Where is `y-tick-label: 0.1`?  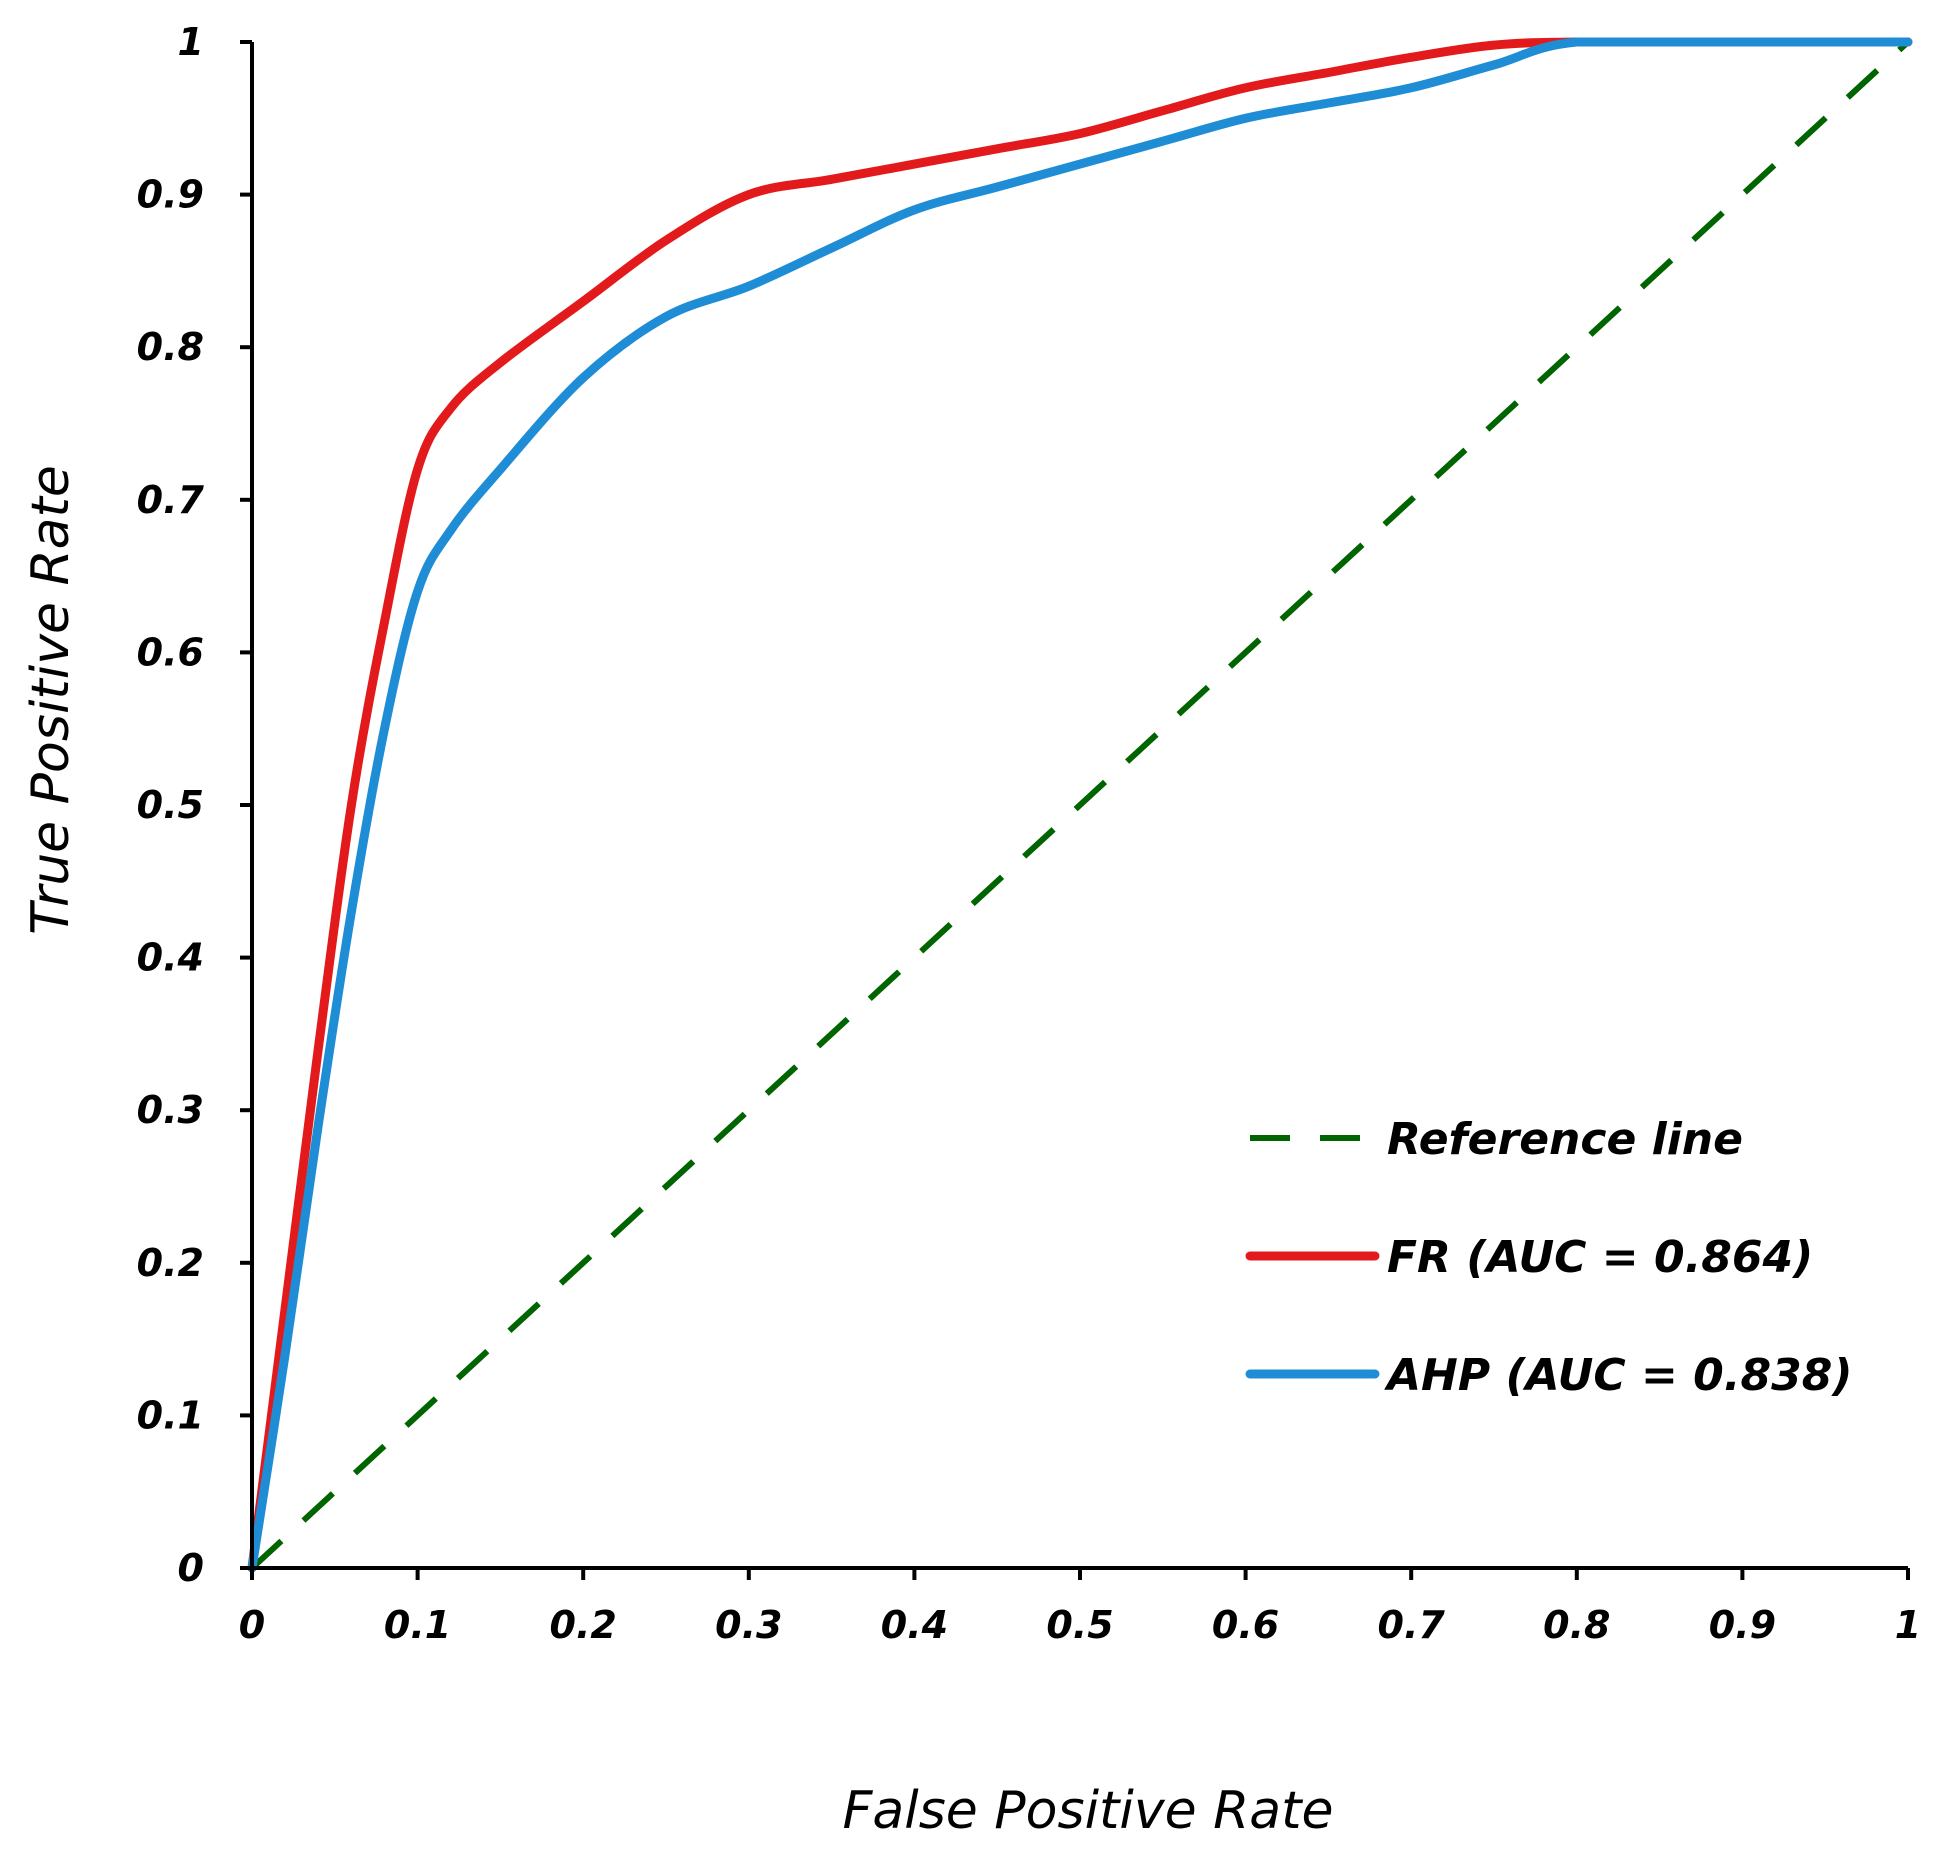
y-tick-label: 0.1 is located at coordinates (170, 1415).